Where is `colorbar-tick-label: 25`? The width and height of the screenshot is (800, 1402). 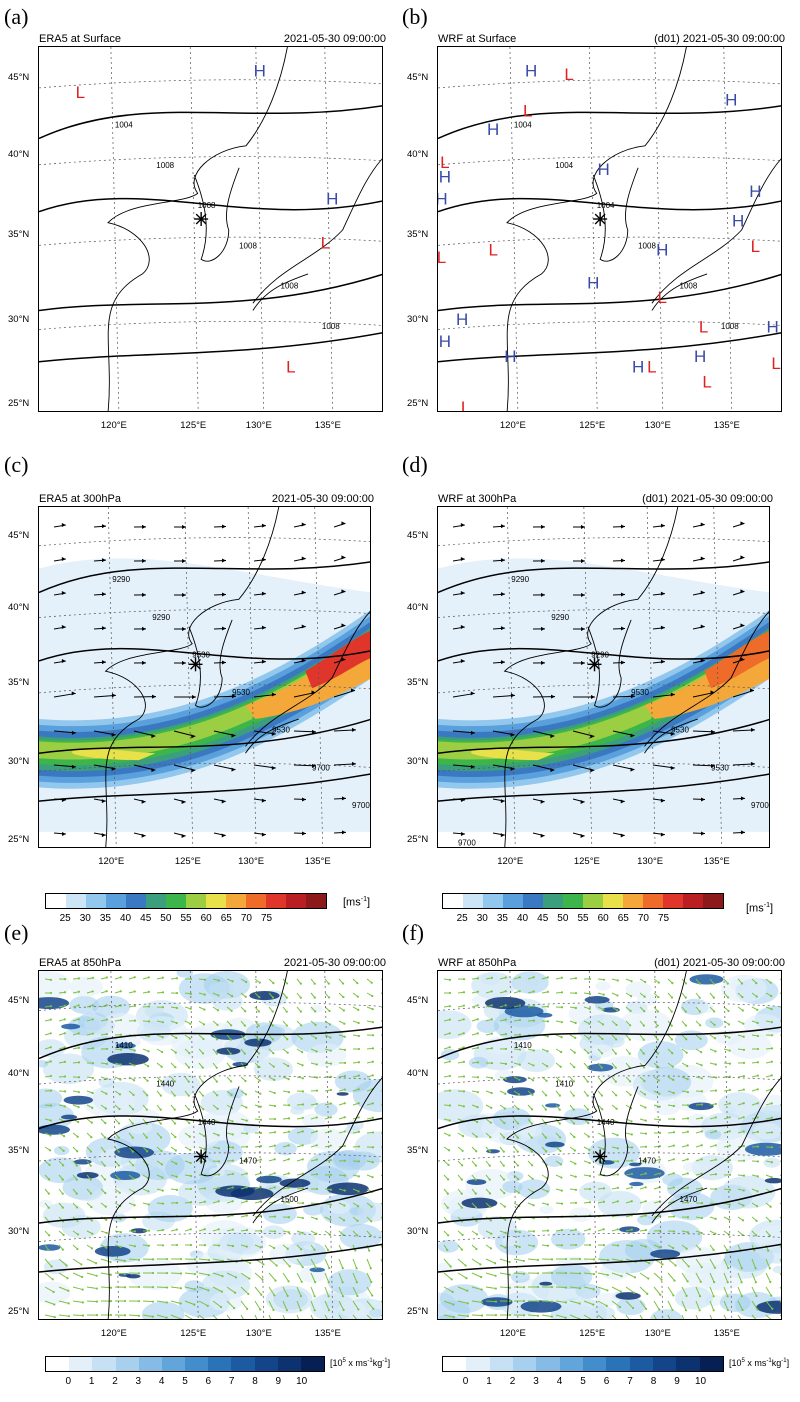 colorbar-tick-label: 25 is located at coordinates (462, 918).